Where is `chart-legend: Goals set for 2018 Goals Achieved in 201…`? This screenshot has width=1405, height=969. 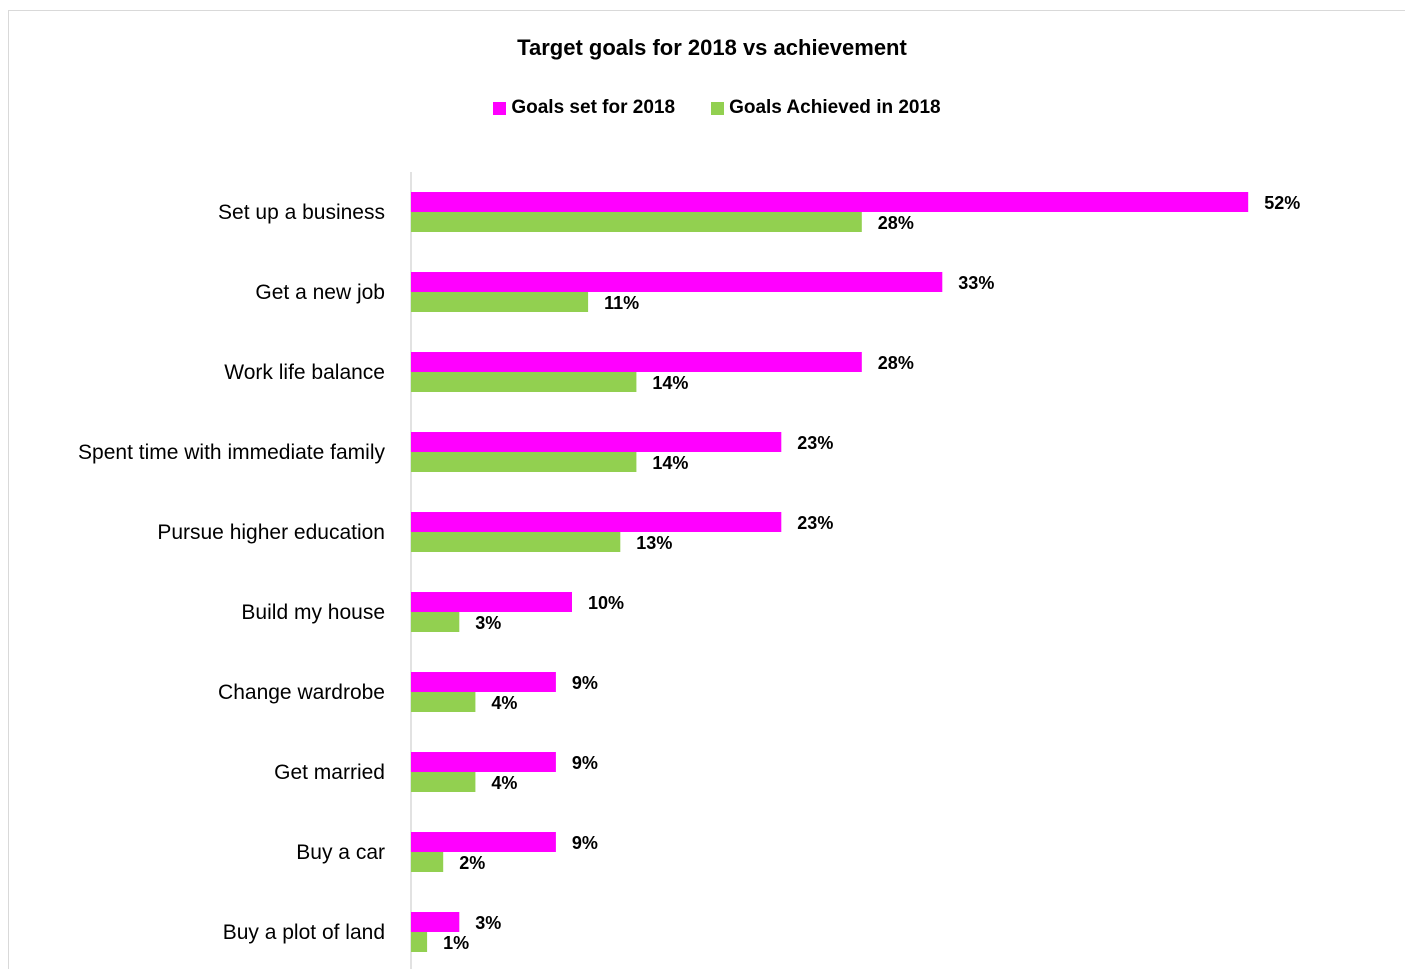
chart-legend: Goals set for 2018 Goals Achieved in 201… is located at coordinates (702, 108).